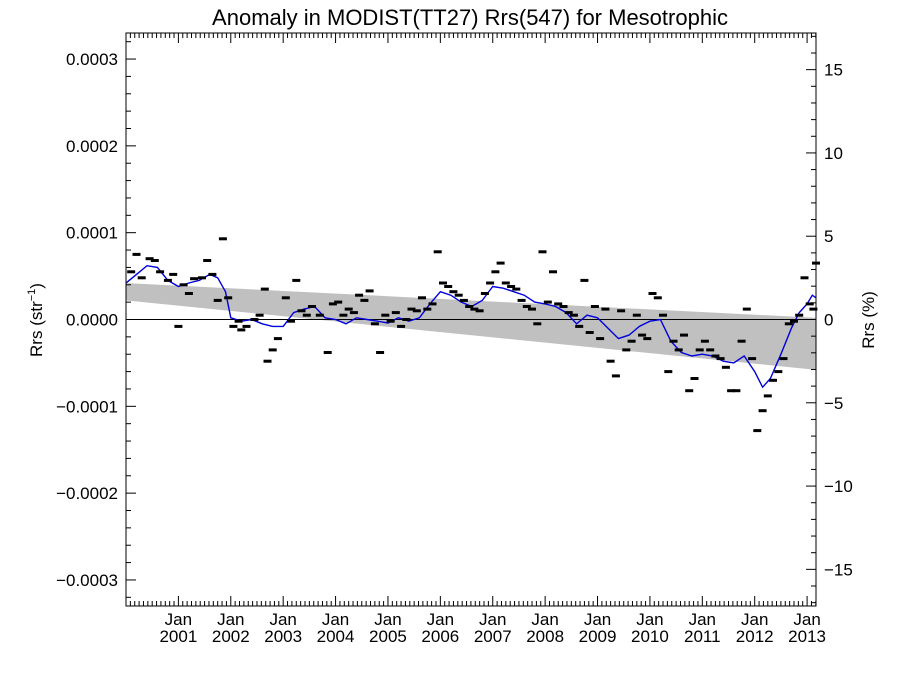 This screenshot has height=675, width=900. Describe the element at coordinates (440, 636) in the screenshot. I see `x-tick-year-5: 2006` at that location.